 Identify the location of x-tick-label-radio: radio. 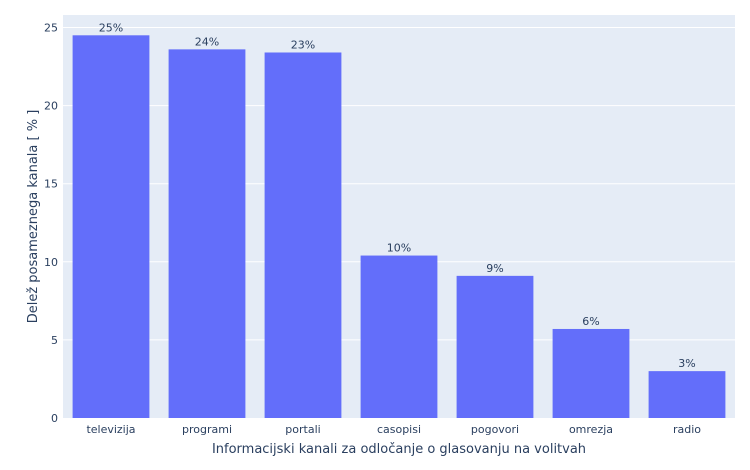
(687, 429).